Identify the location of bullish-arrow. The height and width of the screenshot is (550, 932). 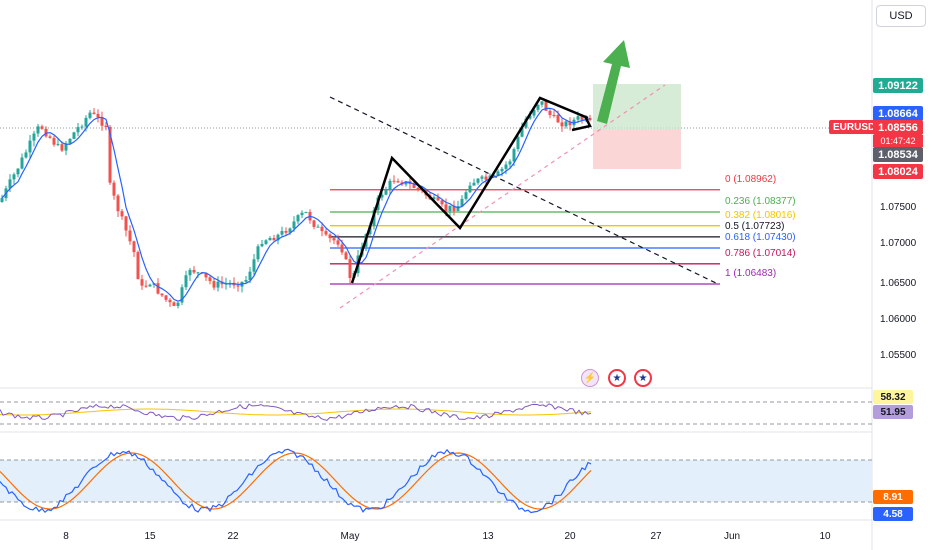
(613, 82).